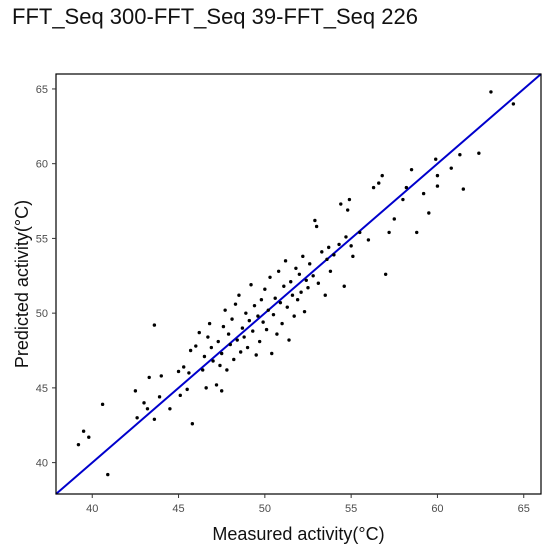  I want to click on chart-title: FFT_Seq 300-FFT_Seq 39-FFT_Seq 226, so click(215, 16).